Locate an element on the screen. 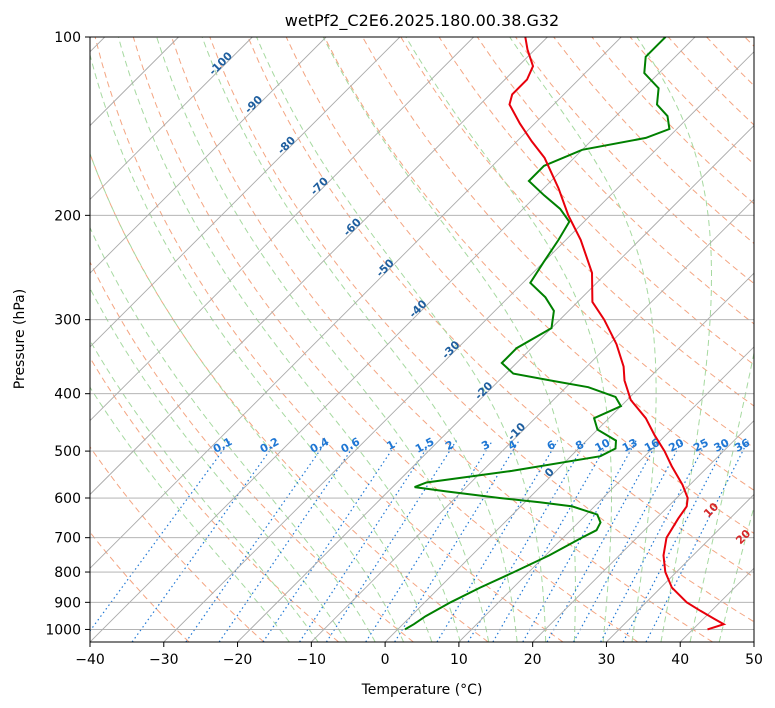  mixing-ratio-label: 1.5 is located at coordinates (424, 445).